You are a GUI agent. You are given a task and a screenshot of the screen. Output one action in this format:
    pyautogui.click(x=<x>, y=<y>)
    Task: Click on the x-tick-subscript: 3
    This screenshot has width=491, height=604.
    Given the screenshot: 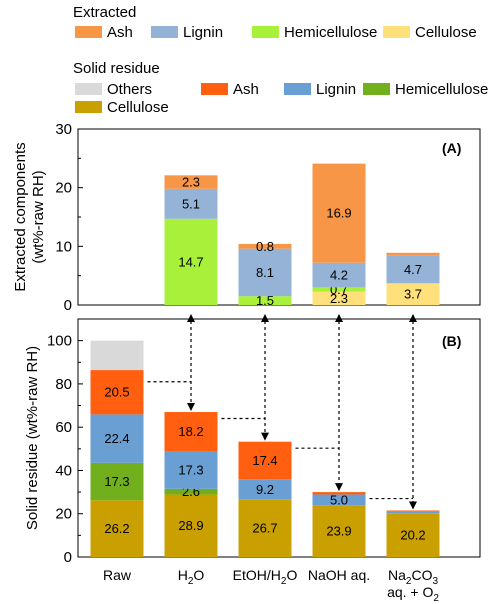 What is the action you would take?
    pyautogui.click(x=435, y=581)
    